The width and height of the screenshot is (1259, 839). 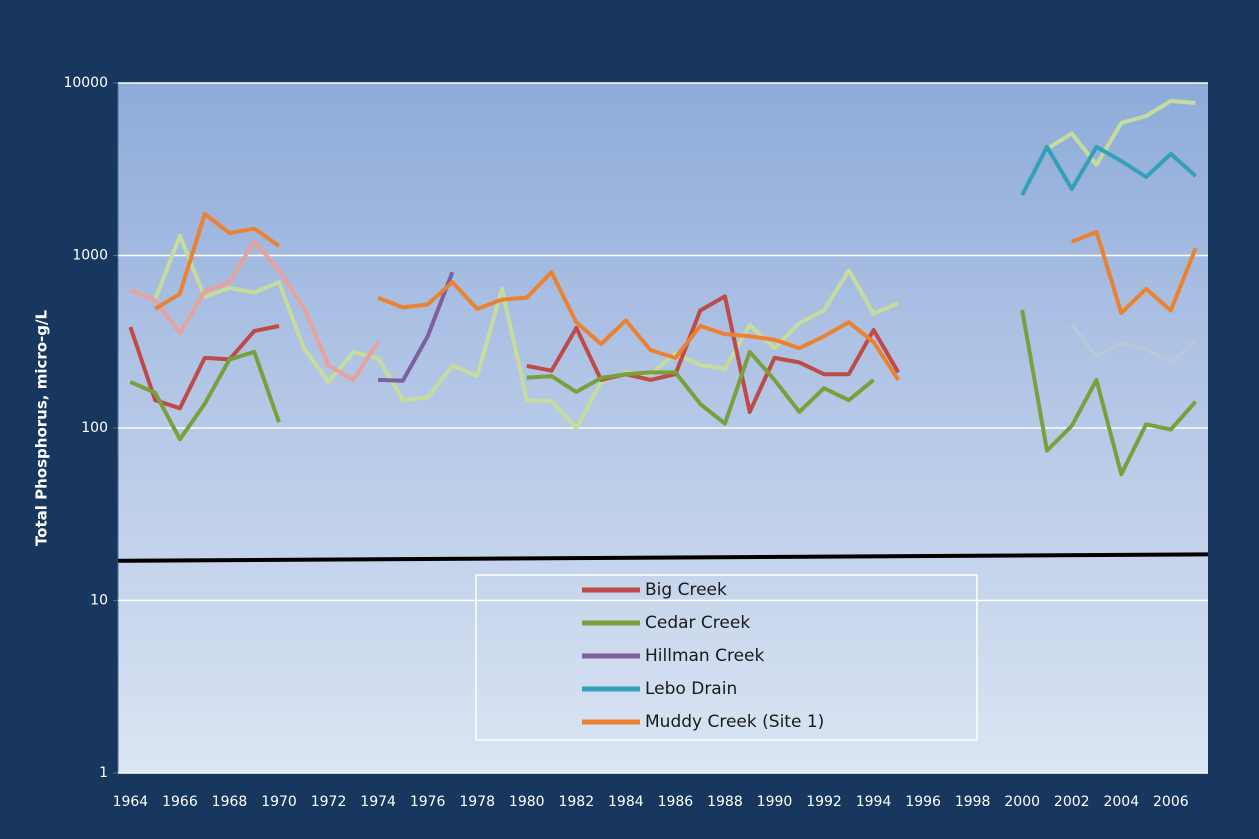 I want to click on legend, so click(x=726, y=657).